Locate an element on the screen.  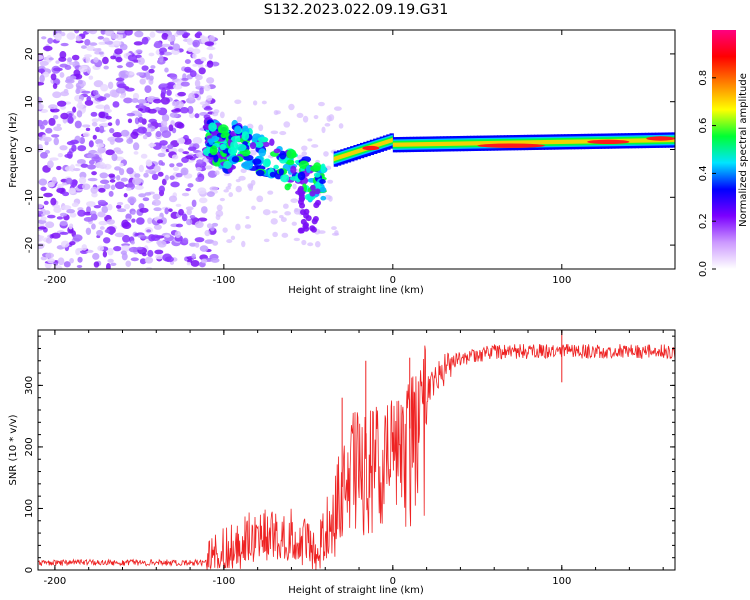
figure-title: S132.2023.022.09.19.G31 is located at coordinates (356, 10).